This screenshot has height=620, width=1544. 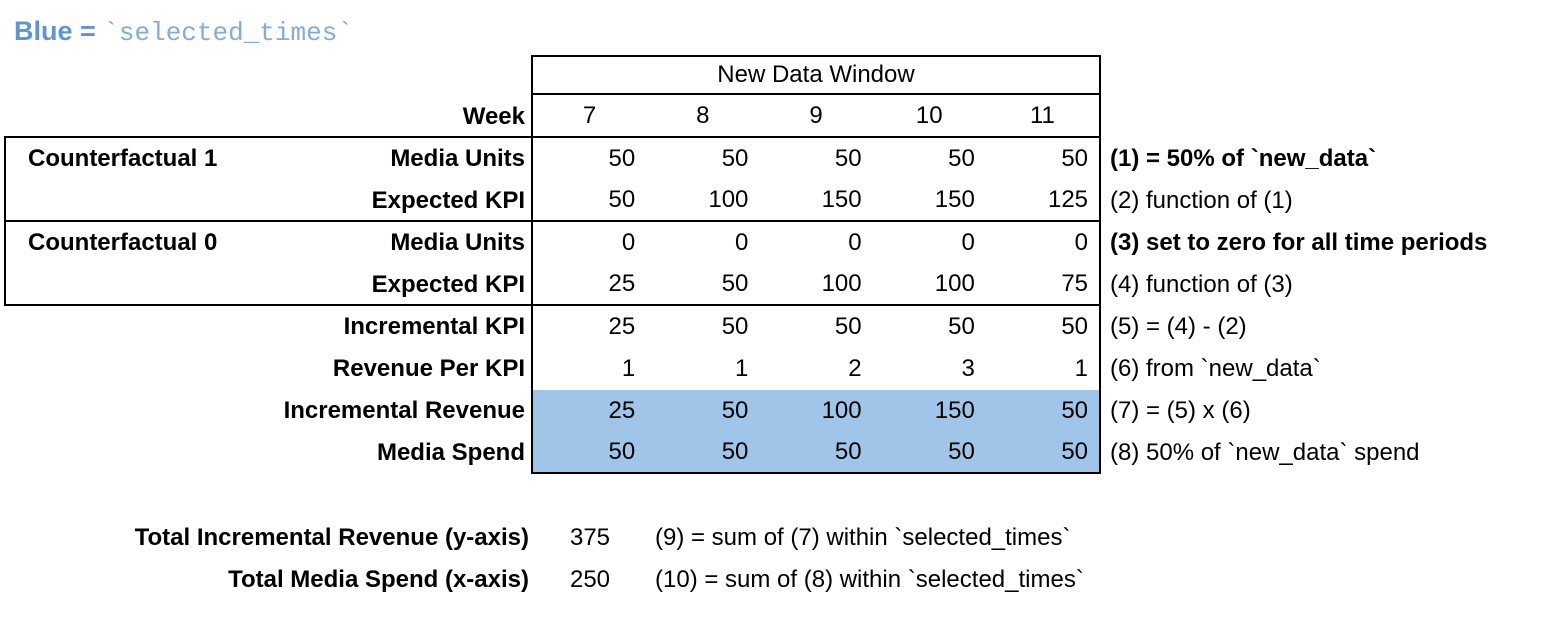 What do you see at coordinates (816, 453) in the screenshot?
I see `row-values-highlighted: 50 50 50 50 50` at bounding box center [816, 453].